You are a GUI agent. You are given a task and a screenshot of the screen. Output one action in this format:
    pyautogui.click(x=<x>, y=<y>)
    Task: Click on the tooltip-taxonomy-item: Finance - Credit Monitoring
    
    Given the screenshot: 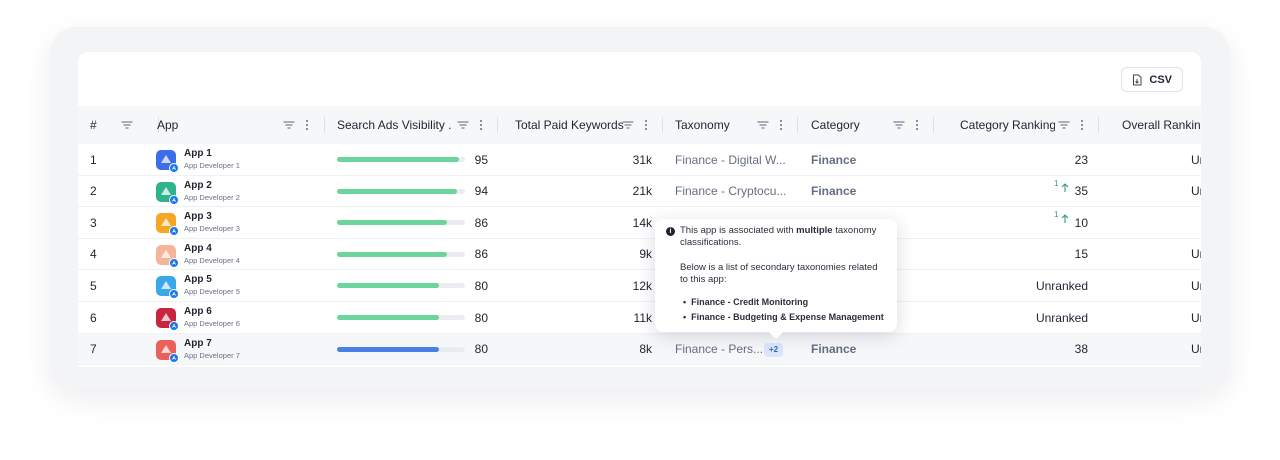 What is the action you would take?
    pyautogui.click(x=745, y=302)
    